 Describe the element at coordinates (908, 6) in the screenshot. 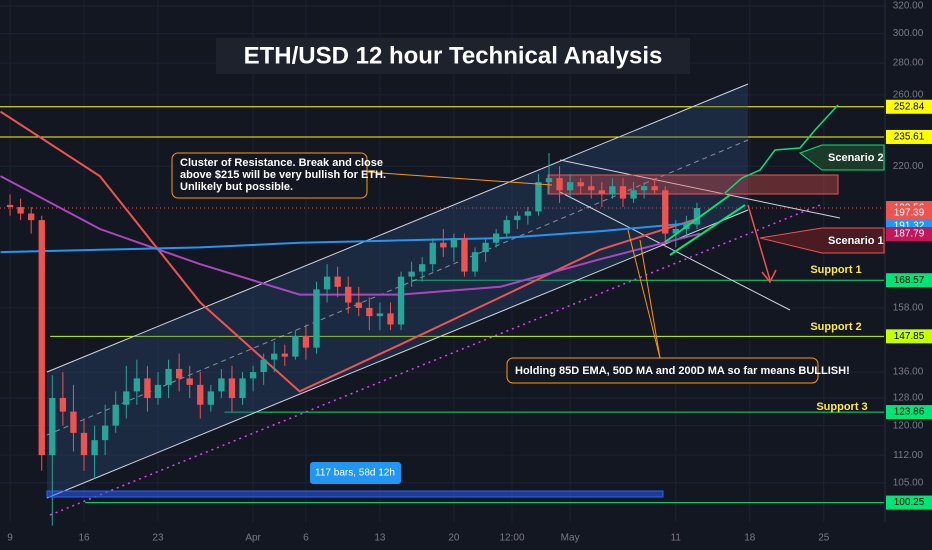

I see `y-tick-label: 320.00` at that location.